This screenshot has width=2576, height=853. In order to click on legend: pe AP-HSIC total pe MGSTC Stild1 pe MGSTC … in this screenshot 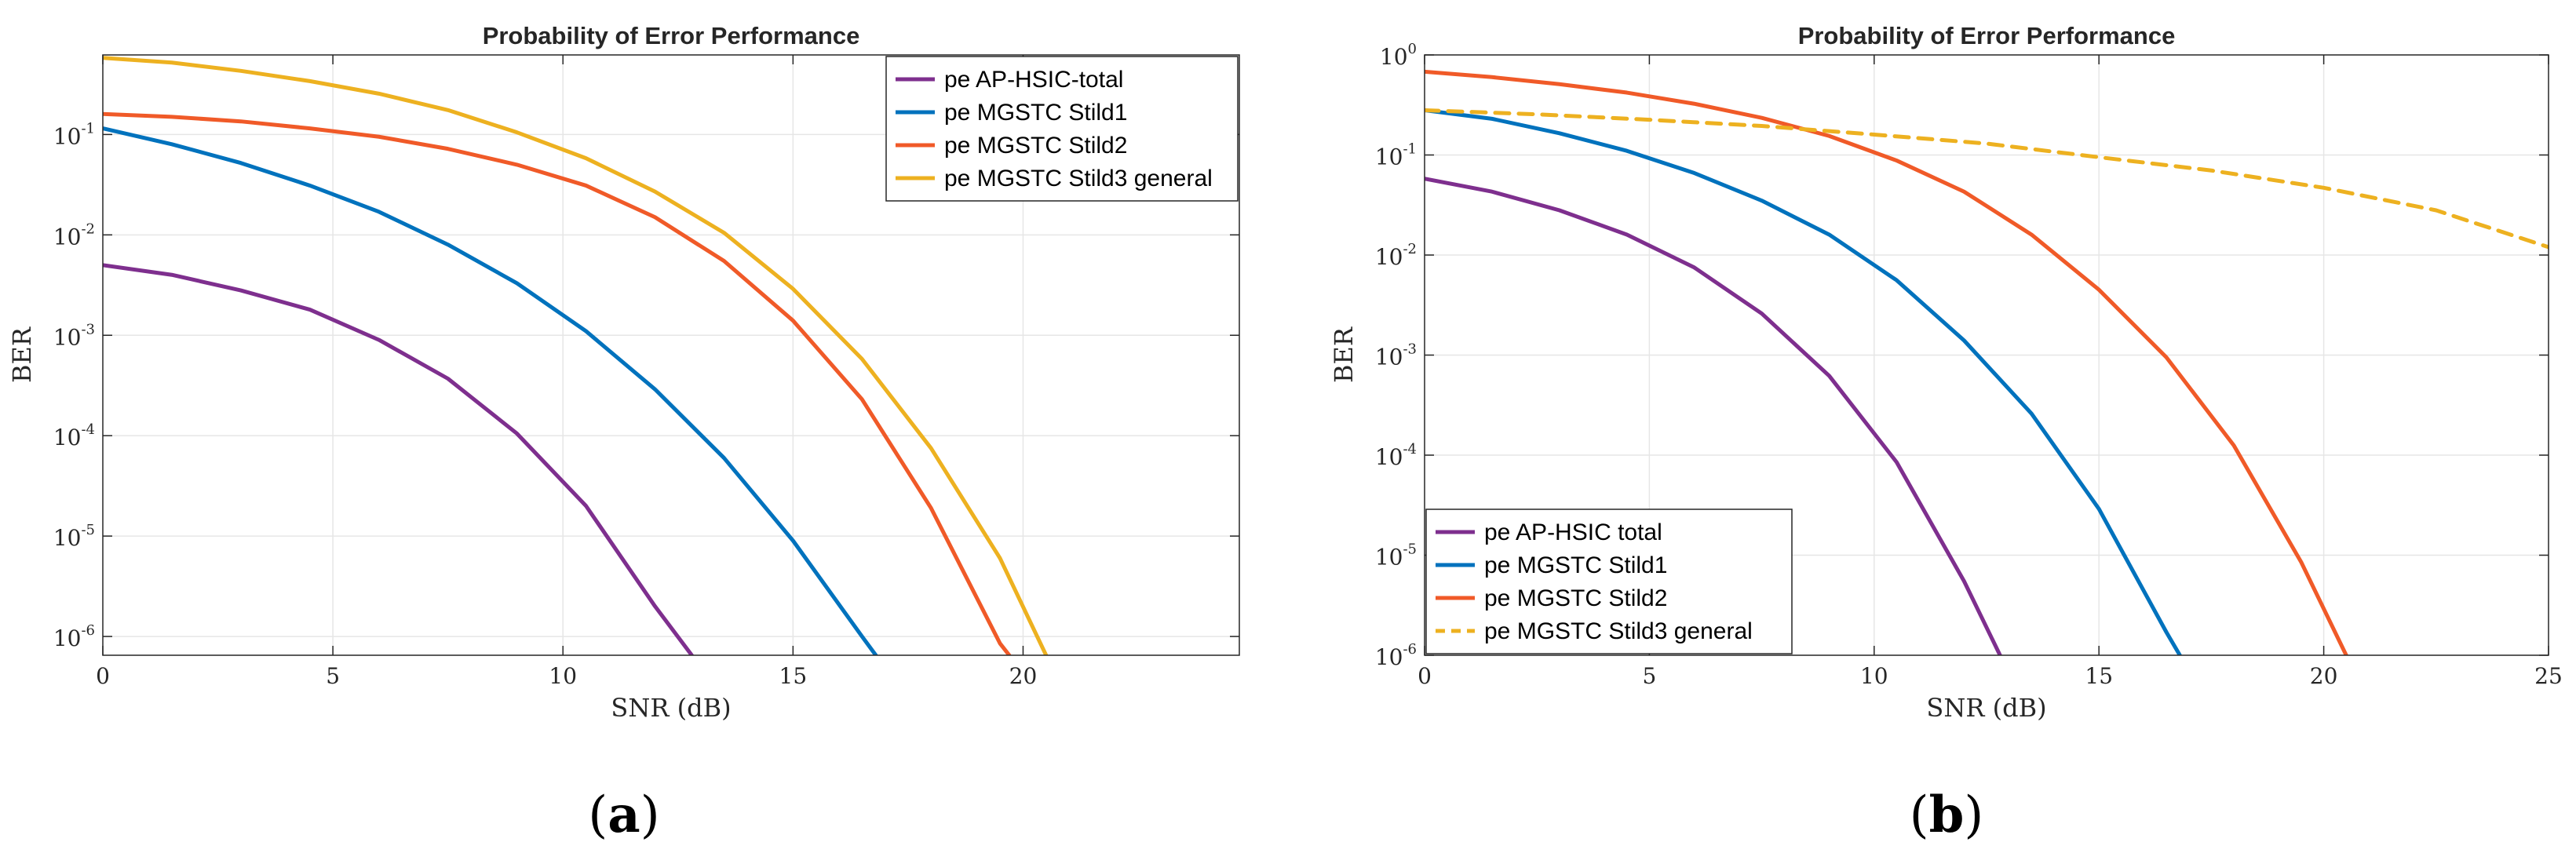, I will do `click(1609, 581)`.